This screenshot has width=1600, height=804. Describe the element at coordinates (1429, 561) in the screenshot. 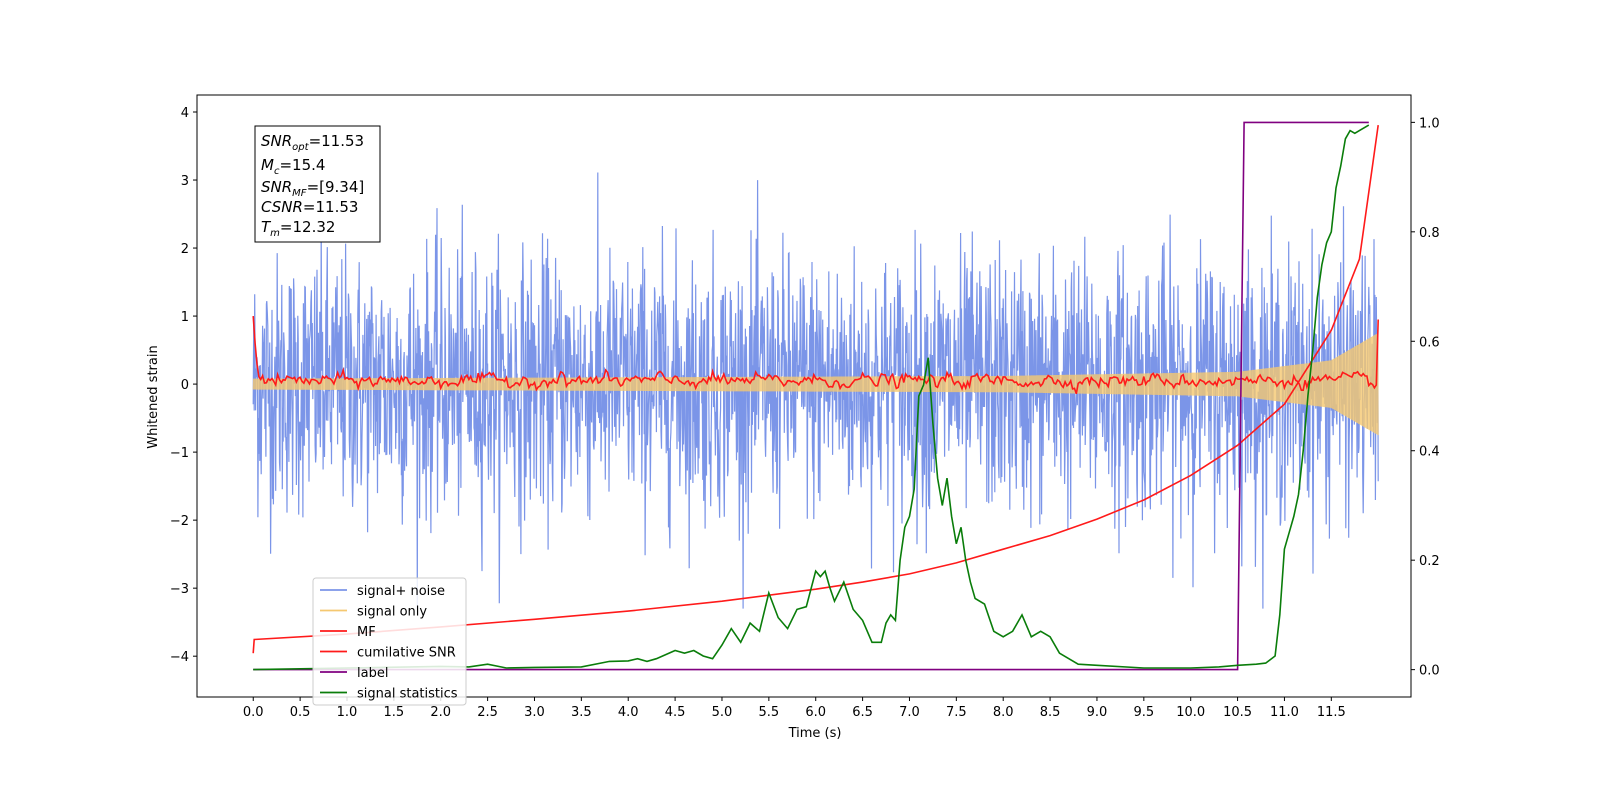

I see `y-right-tick-label: 0.2` at that location.